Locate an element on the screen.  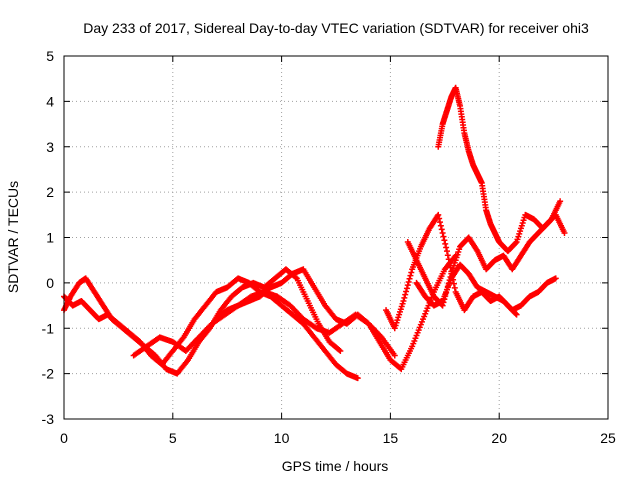
x-tick-label: 10 is located at coordinates (282, 438).